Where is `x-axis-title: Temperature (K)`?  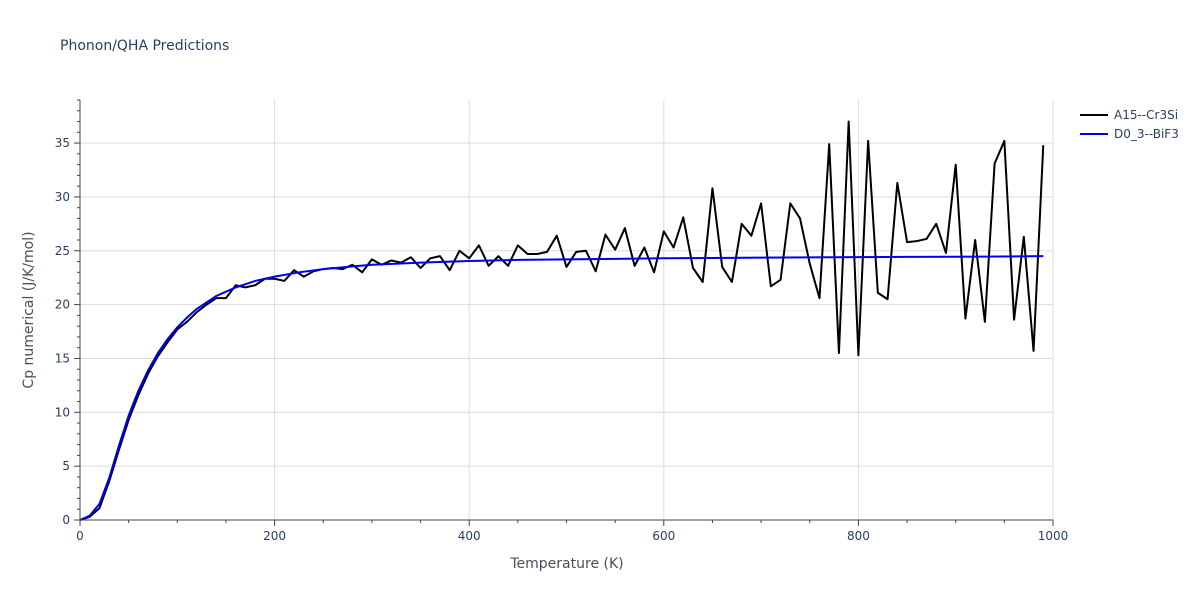
x-axis-title: Temperature (K) is located at coordinates (566, 564).